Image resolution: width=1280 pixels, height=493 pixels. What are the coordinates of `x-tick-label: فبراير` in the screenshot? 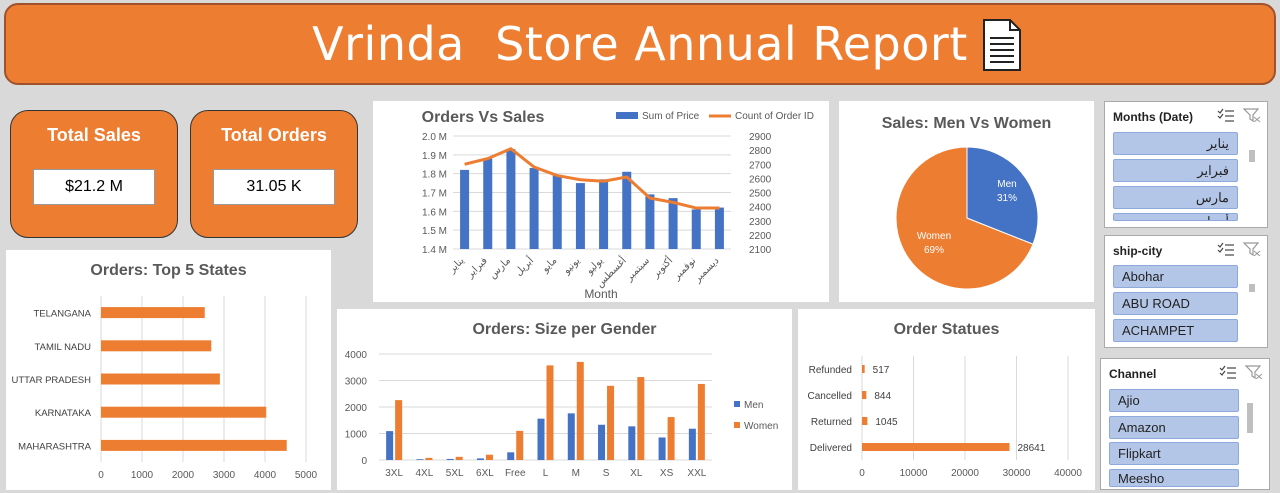 It's located at (477, 268).